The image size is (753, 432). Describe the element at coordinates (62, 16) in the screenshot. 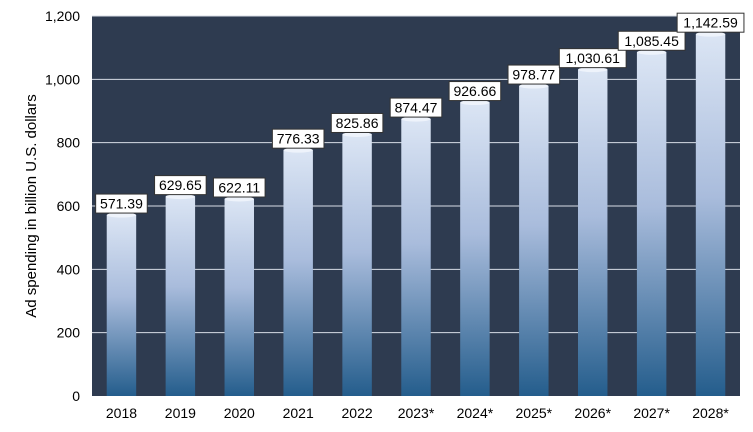

I see `y-tick-label: 1,200` at that location.